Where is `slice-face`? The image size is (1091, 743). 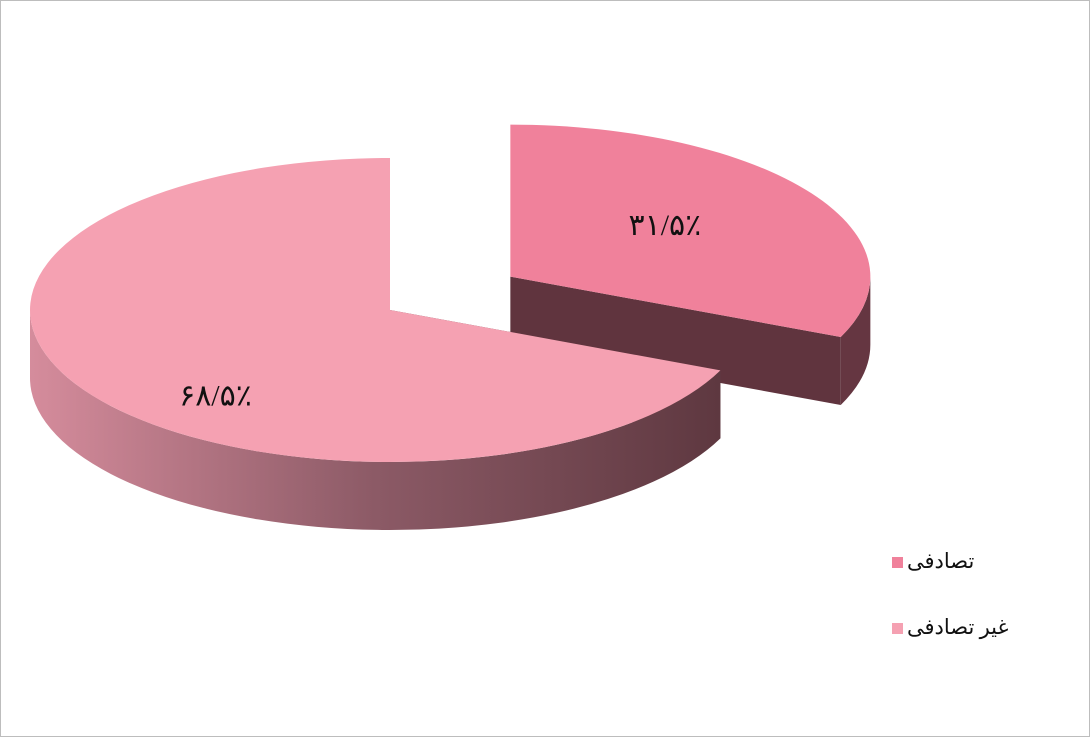
slice-face is located at coordinates (675, 340).